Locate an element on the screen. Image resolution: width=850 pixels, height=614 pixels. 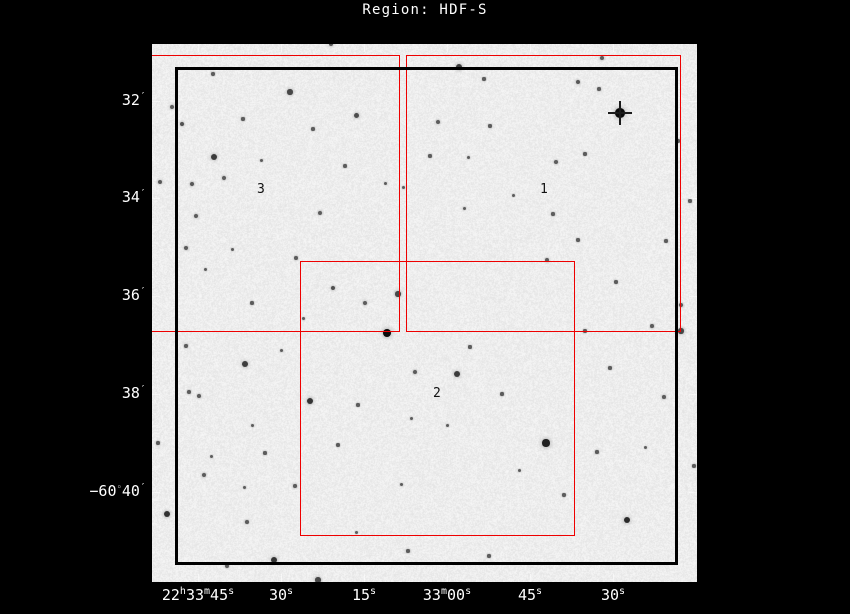
region-label-3: 3 is located at coordinates (261, 189).